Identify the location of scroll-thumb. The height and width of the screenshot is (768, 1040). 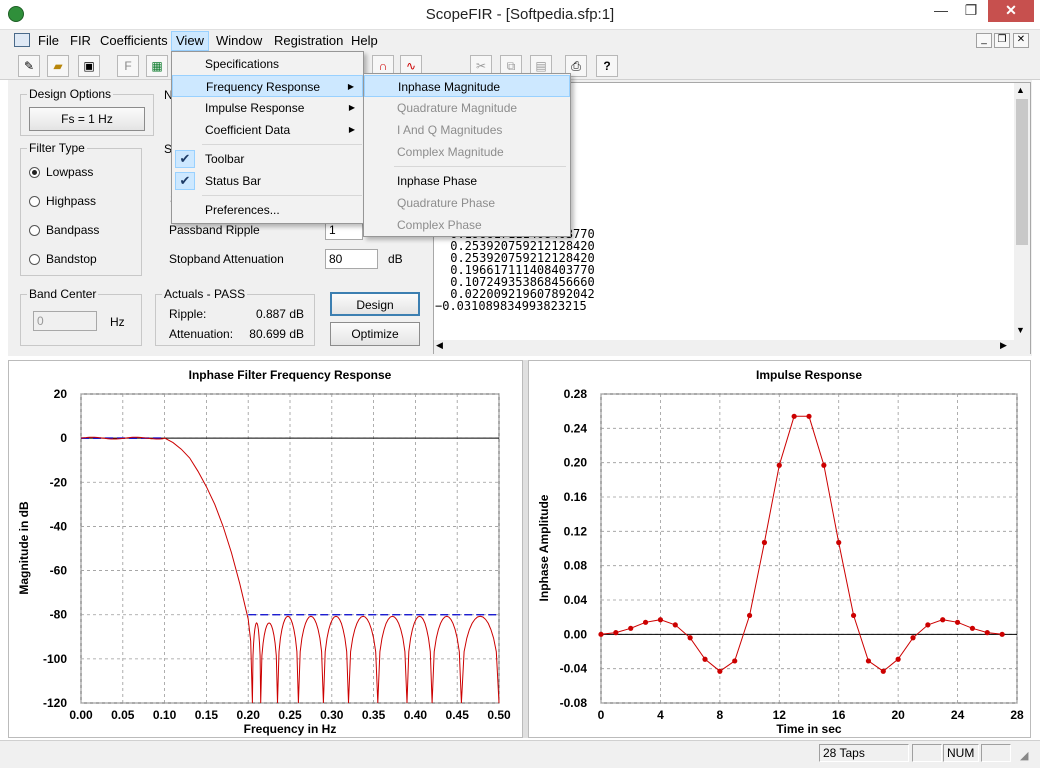
(1022, 172).